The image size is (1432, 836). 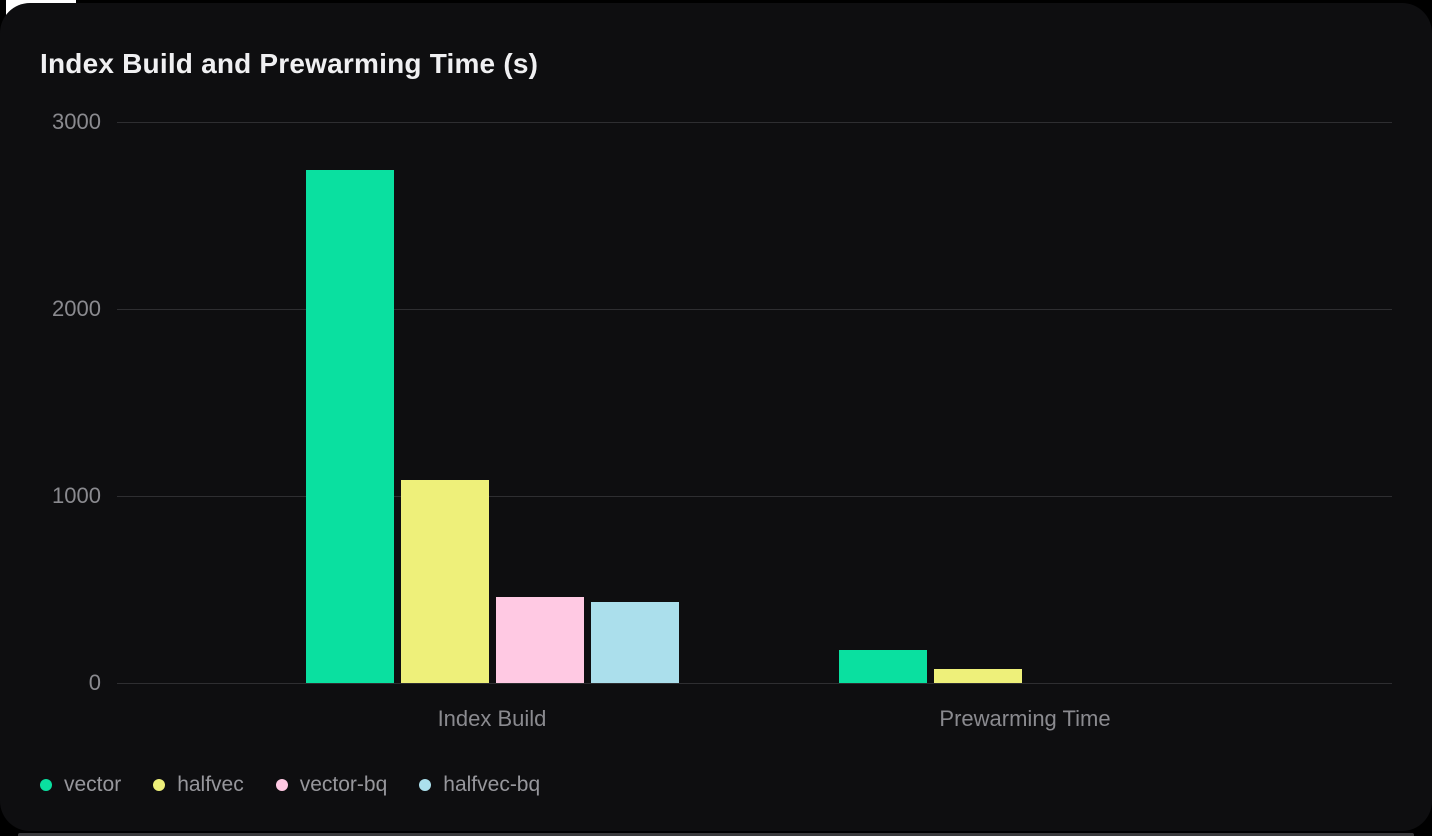 What do you see at coordinates (492, 784) in the screenshot?
I see `legend-label-halfvec-bq: halfvec-bq` at bounding box center [492, 784].